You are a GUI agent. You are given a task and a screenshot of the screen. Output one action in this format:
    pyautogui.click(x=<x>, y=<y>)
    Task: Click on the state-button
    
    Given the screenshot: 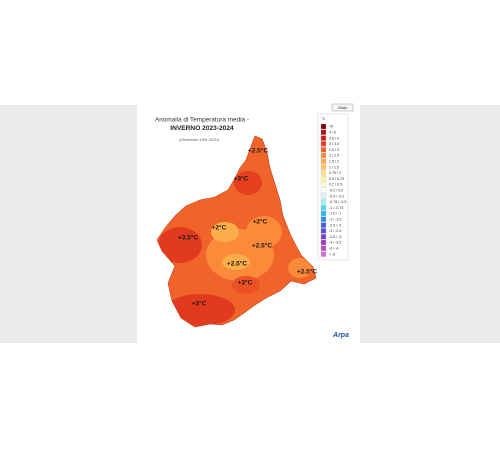 What is the action you would take?
    pyautogui.click(x=342, y=107)
    